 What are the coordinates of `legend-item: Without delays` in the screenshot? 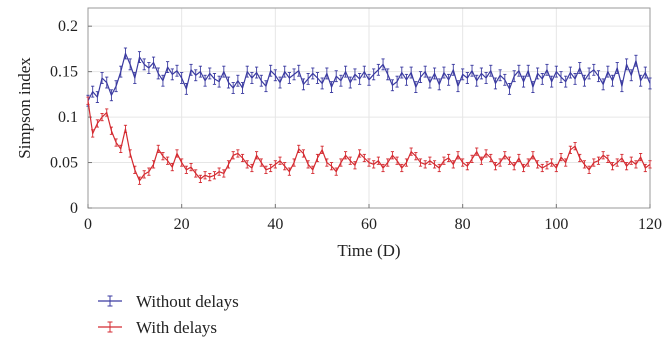 It's located at (168, 301).